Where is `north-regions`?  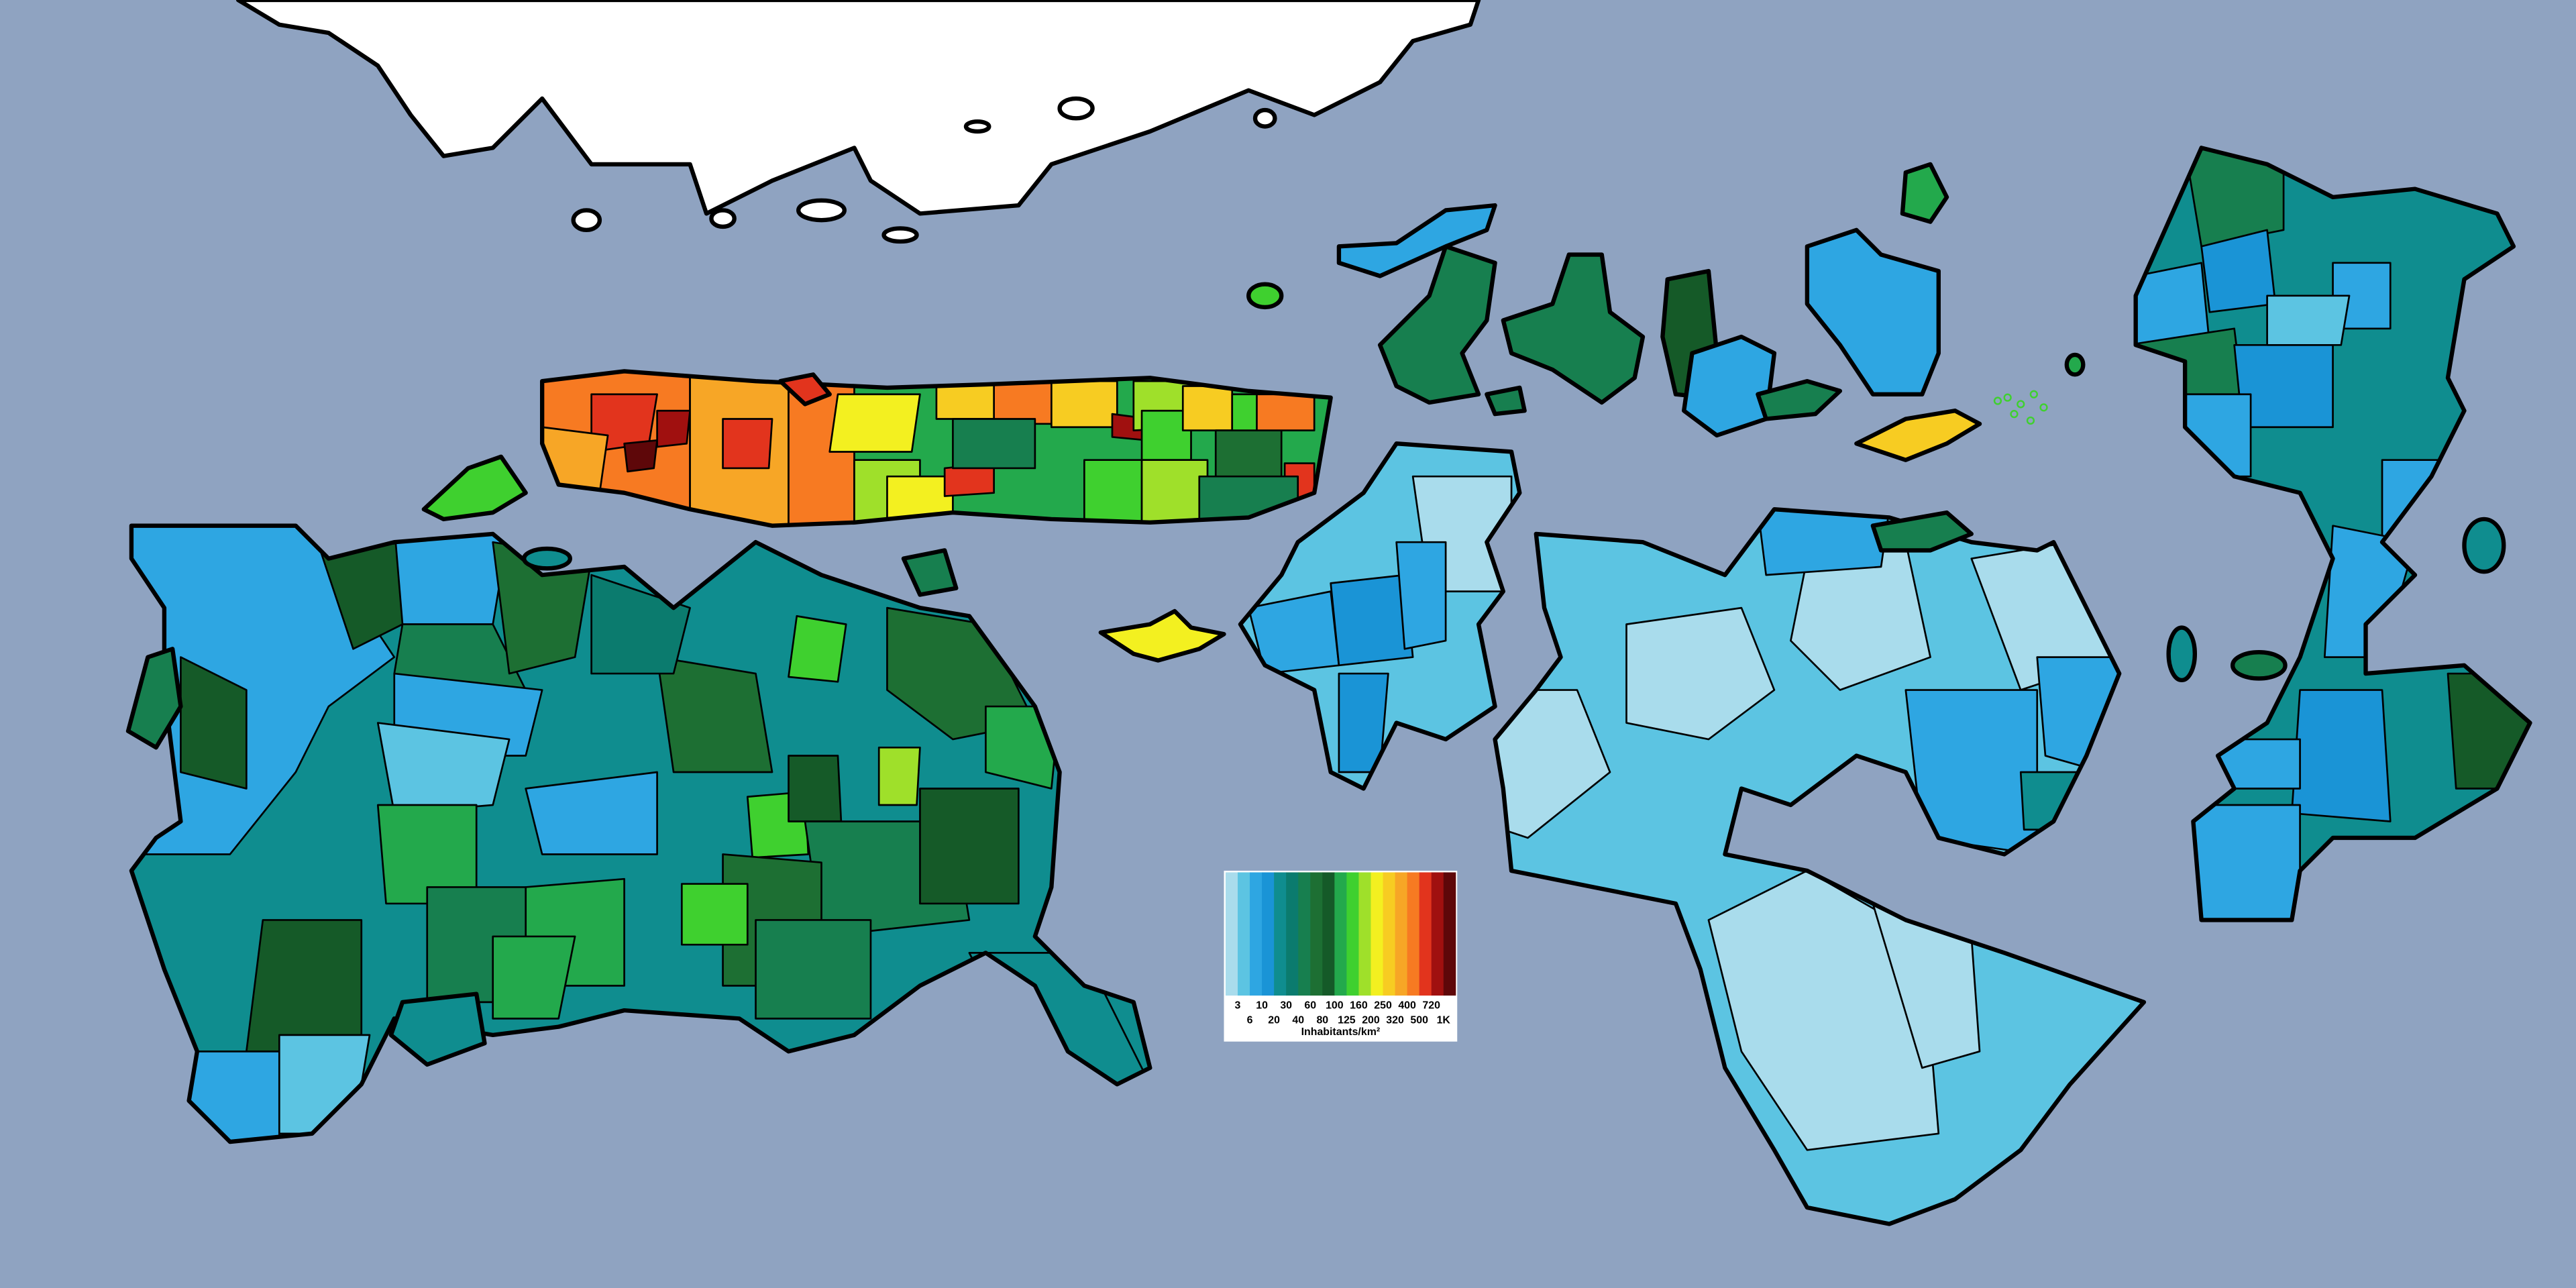 north-regions is located at coordinates (936, 448).